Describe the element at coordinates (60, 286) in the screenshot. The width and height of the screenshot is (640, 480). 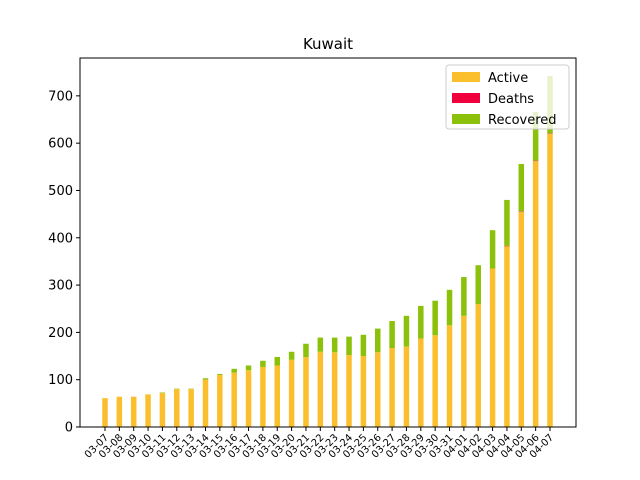
I see `y-tick-label: 300` at that location.